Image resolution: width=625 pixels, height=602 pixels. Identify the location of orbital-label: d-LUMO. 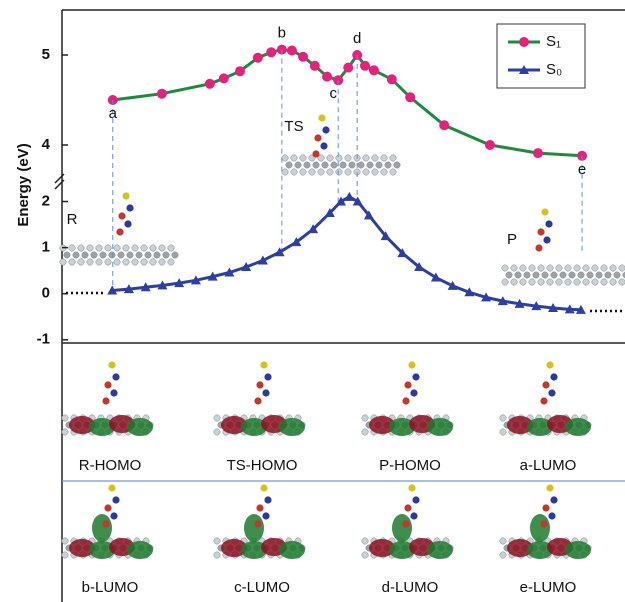
(410, 587).